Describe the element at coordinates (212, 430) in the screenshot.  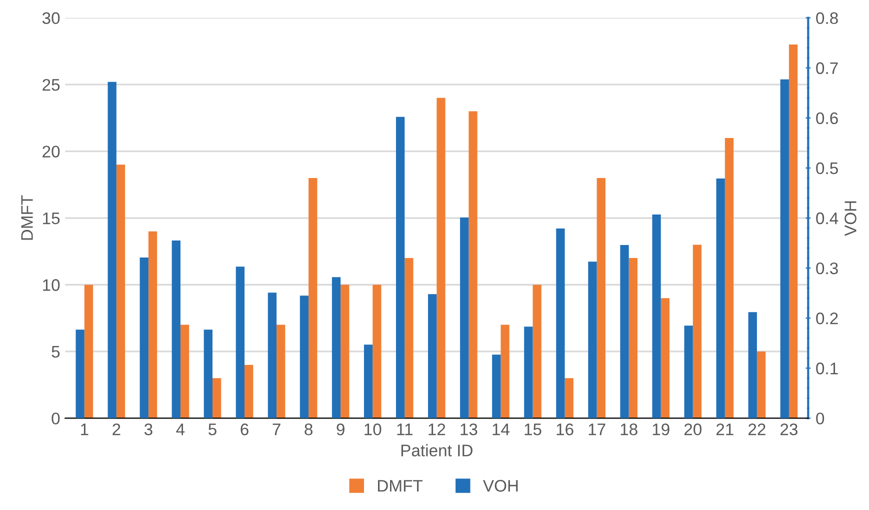
I see `x-tick-label: 5` at that location.